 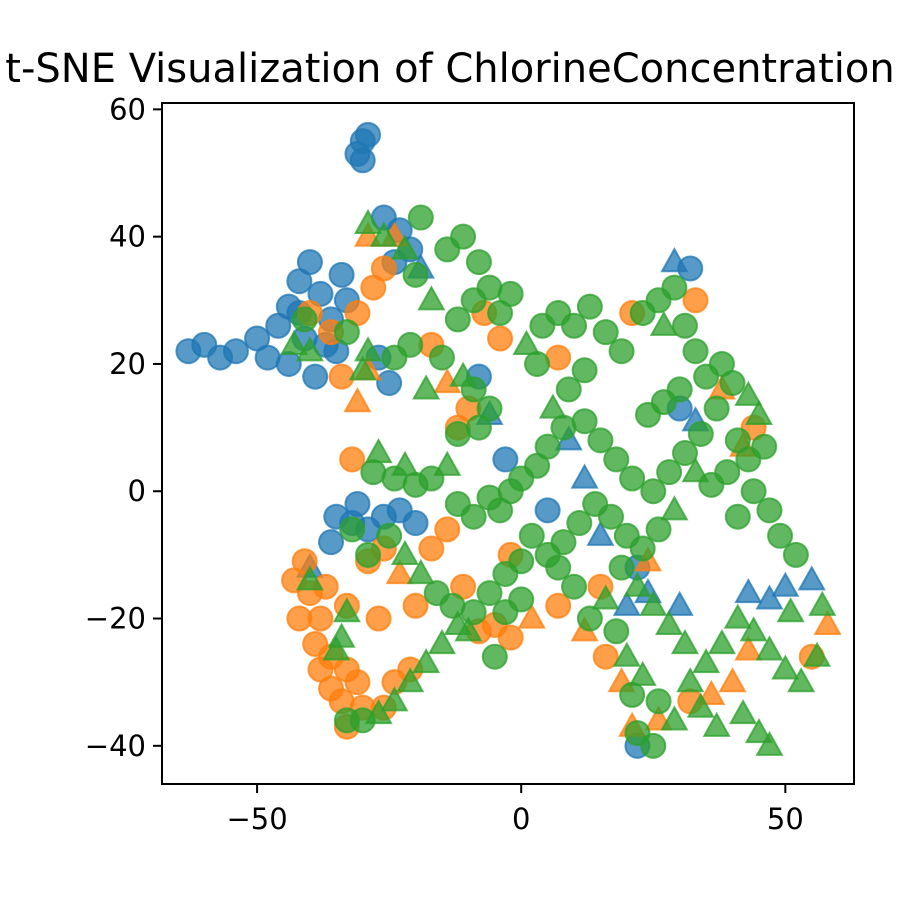 What do you see at coordinates (115, 619) in the screenshot?
I see `y-tick-label: −20` at bounding box center [115, 619].